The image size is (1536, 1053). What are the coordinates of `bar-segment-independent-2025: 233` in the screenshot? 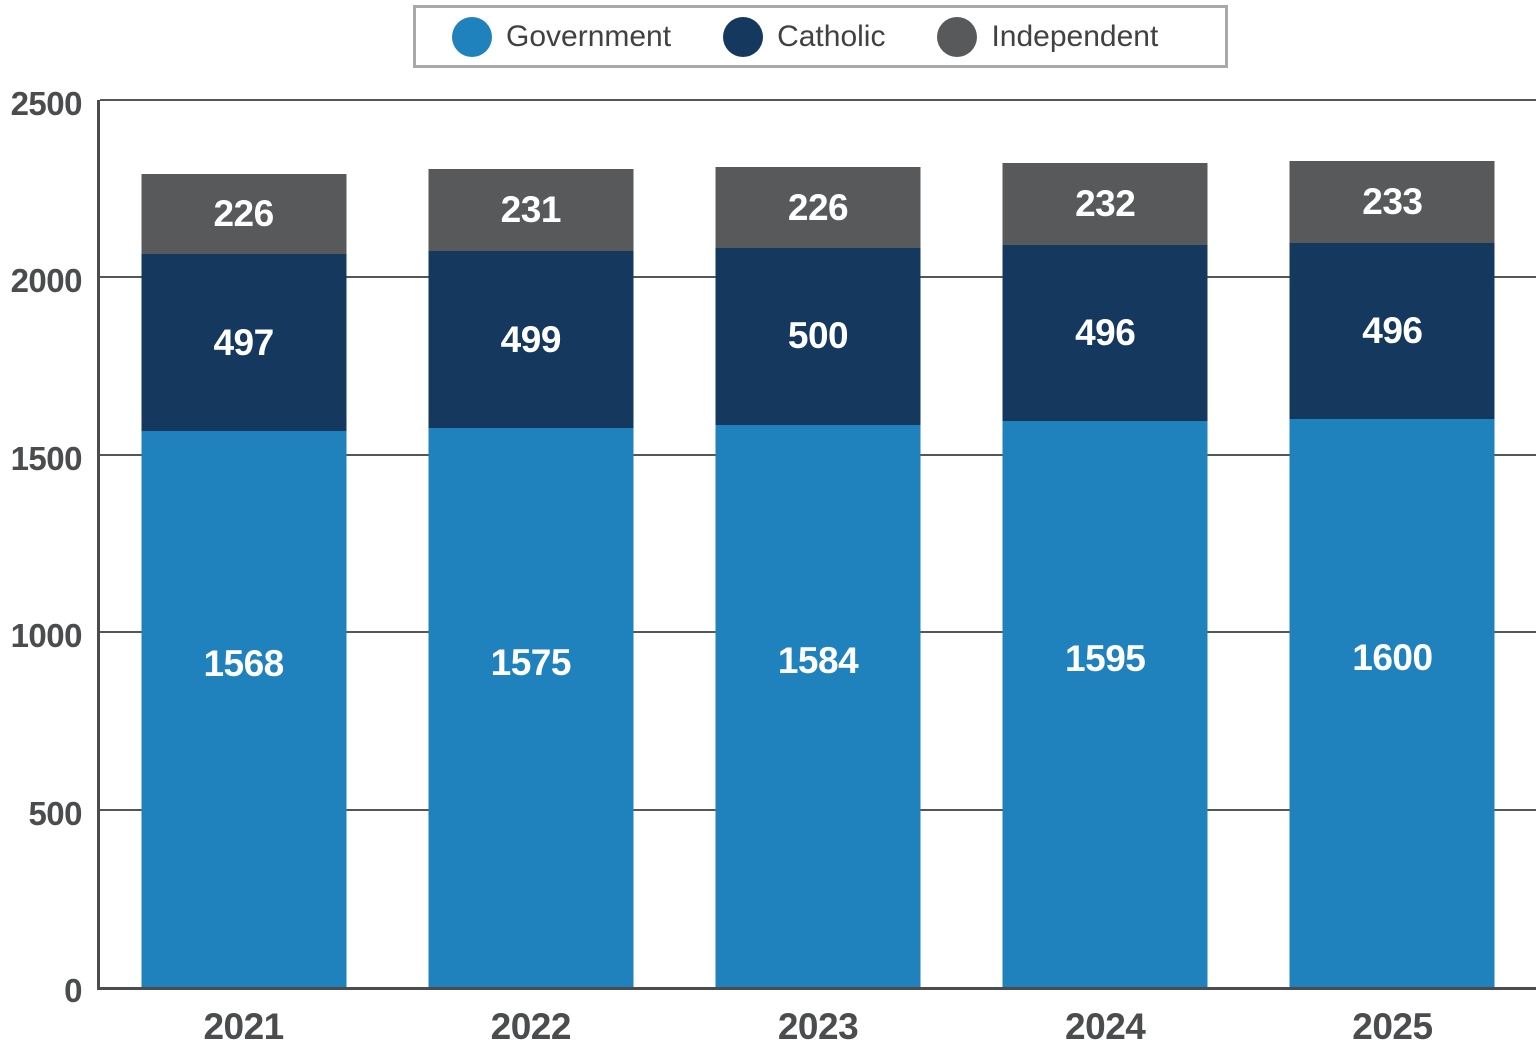 It's located at (1392, 202).